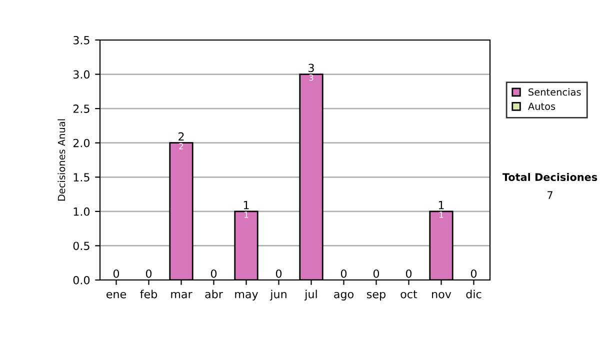 This screenshot has width=600, height=340. Describe the element at coordinates (554, 92) in the screenshot. I see `legend-label: Sentencias` at that location.